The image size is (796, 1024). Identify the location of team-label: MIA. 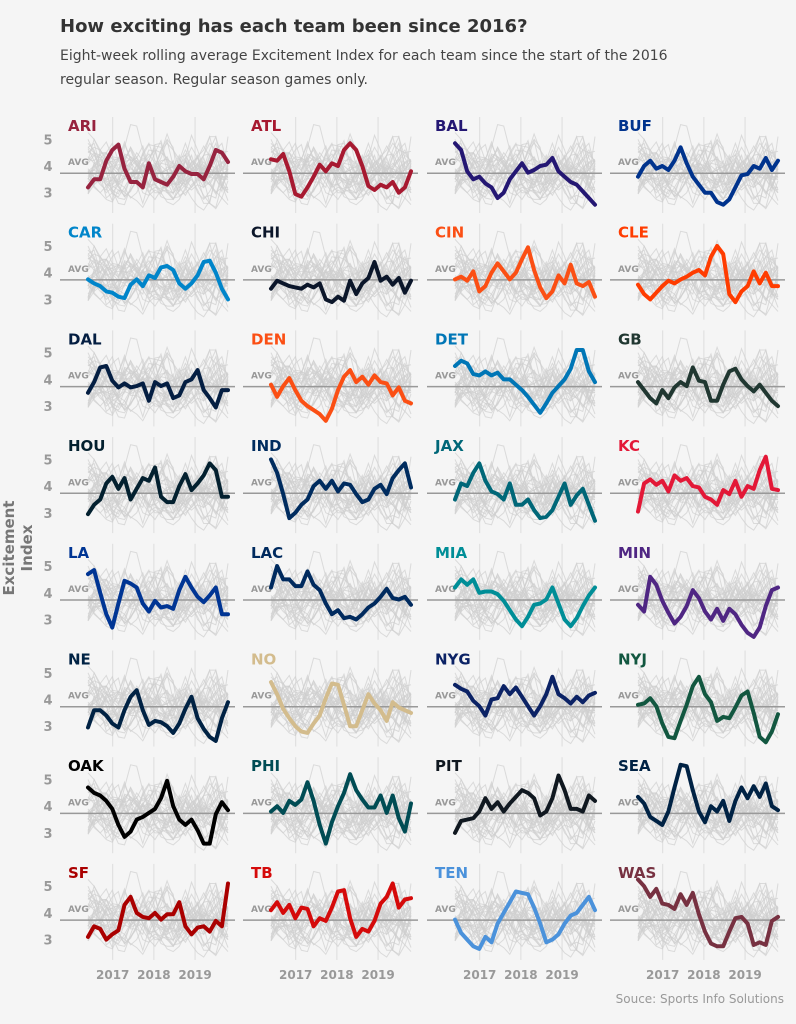
(451, 553).